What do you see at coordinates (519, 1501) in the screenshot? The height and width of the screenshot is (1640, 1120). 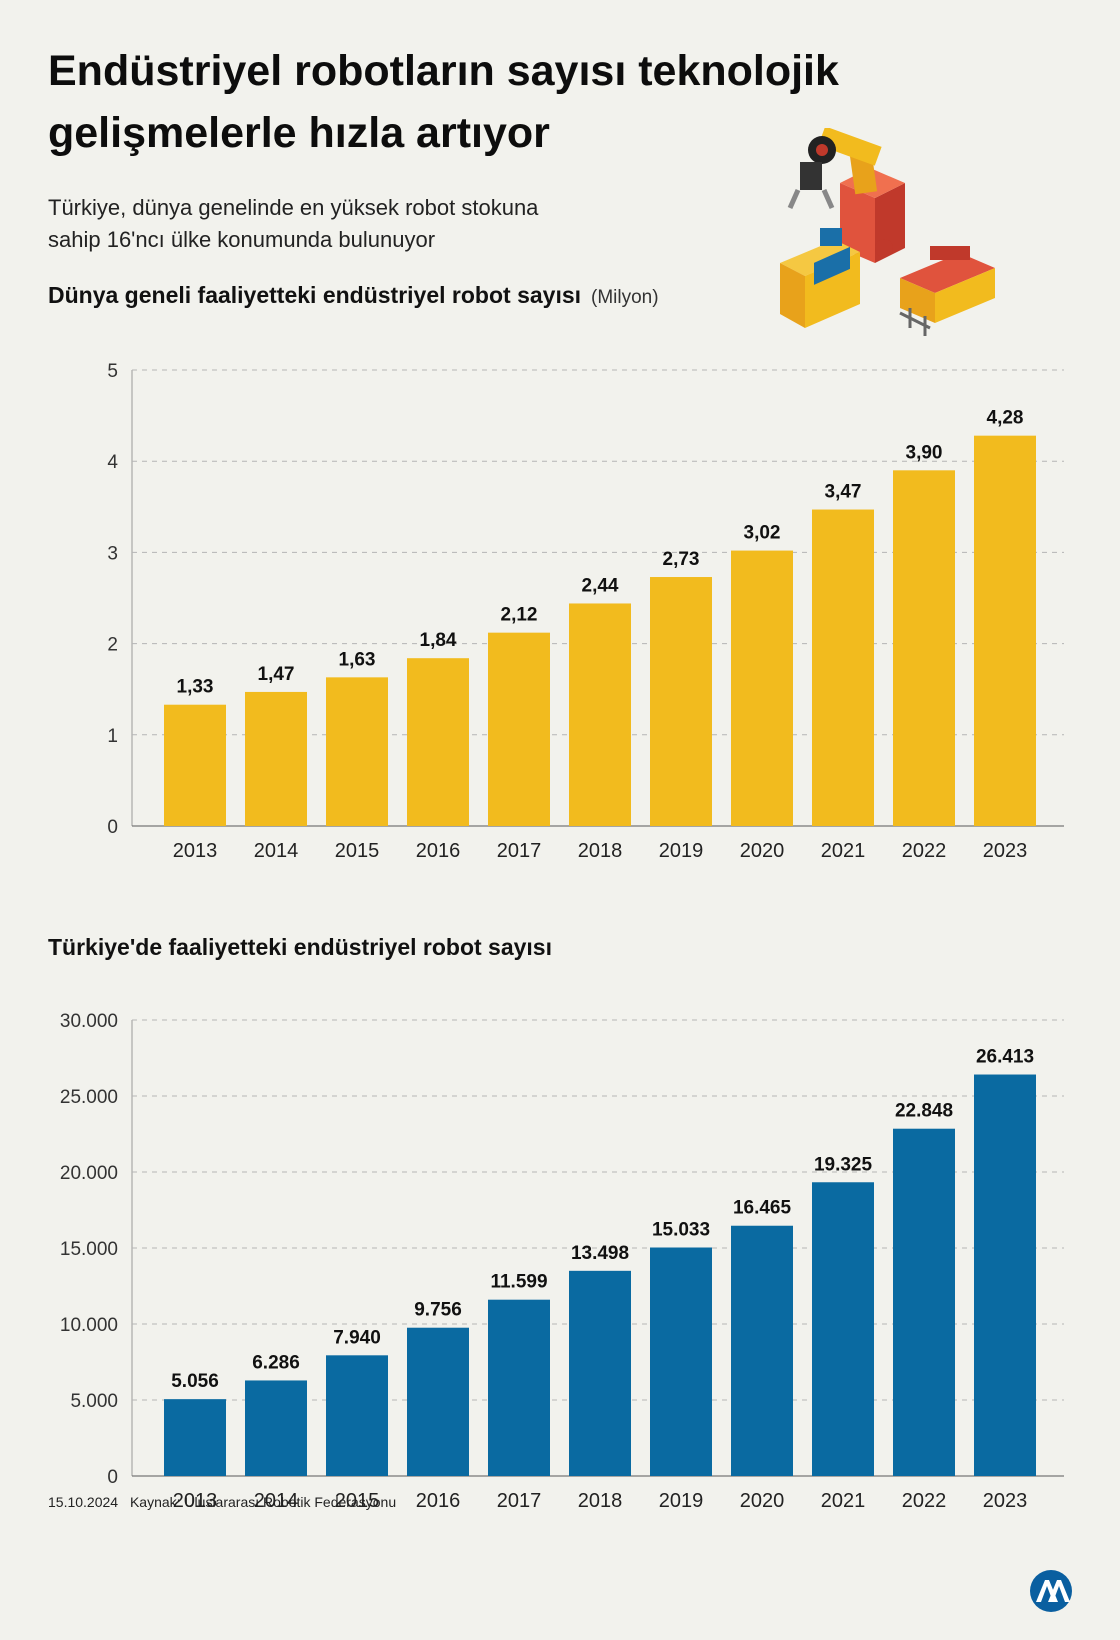 I see `turkey-x-tick-label: 2017` at bounding box center [519, 1501].